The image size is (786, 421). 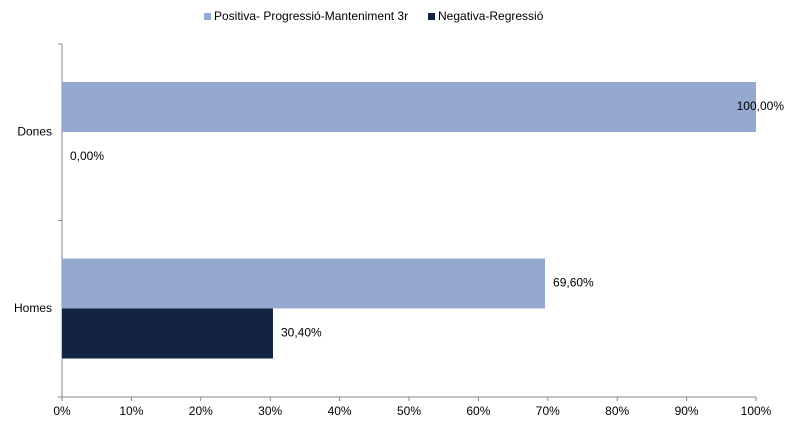 I want to click on value-label: 30,40%, so click(x=301, y=333).